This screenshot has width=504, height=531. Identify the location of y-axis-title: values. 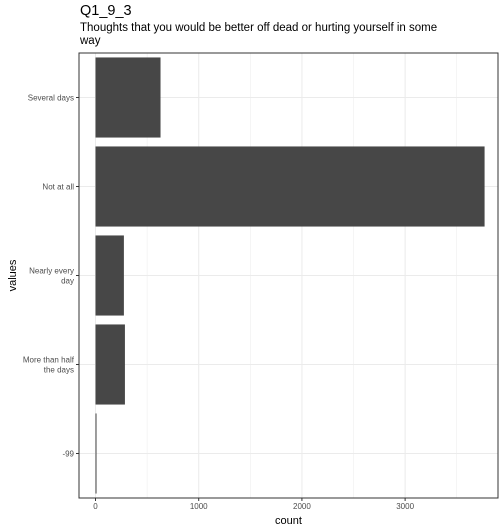
(13, 275).